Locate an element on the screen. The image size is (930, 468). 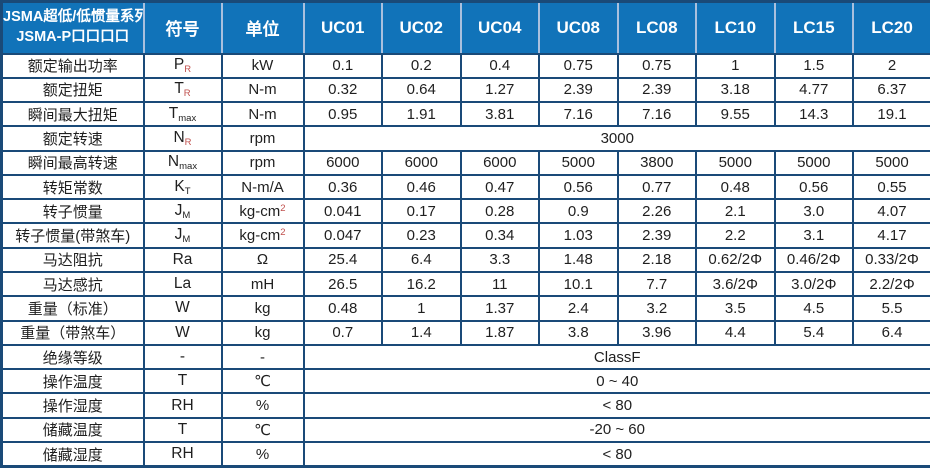
symbol-base: - is located at coordinates (182, 357).